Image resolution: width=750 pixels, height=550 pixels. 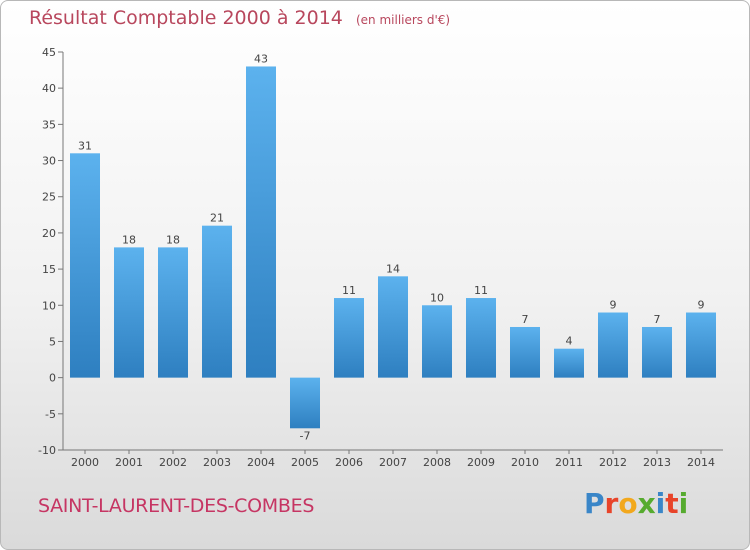 What do you see at coordinates (47, 450) in the screenshot?
I see `y-tick-label: -10` at bounding box center [47, 450].